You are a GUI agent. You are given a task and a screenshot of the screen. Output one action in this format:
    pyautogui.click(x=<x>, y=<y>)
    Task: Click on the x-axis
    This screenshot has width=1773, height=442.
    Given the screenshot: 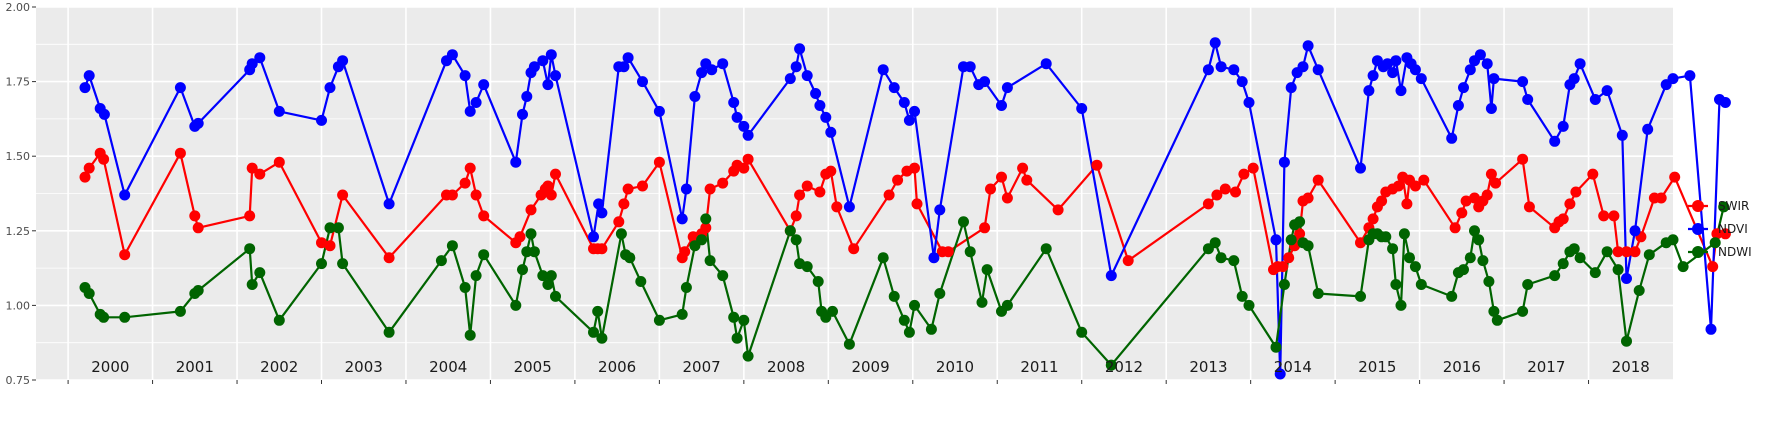 What is the action you would take?
    pyautogui.click(x=828, y=382)
    